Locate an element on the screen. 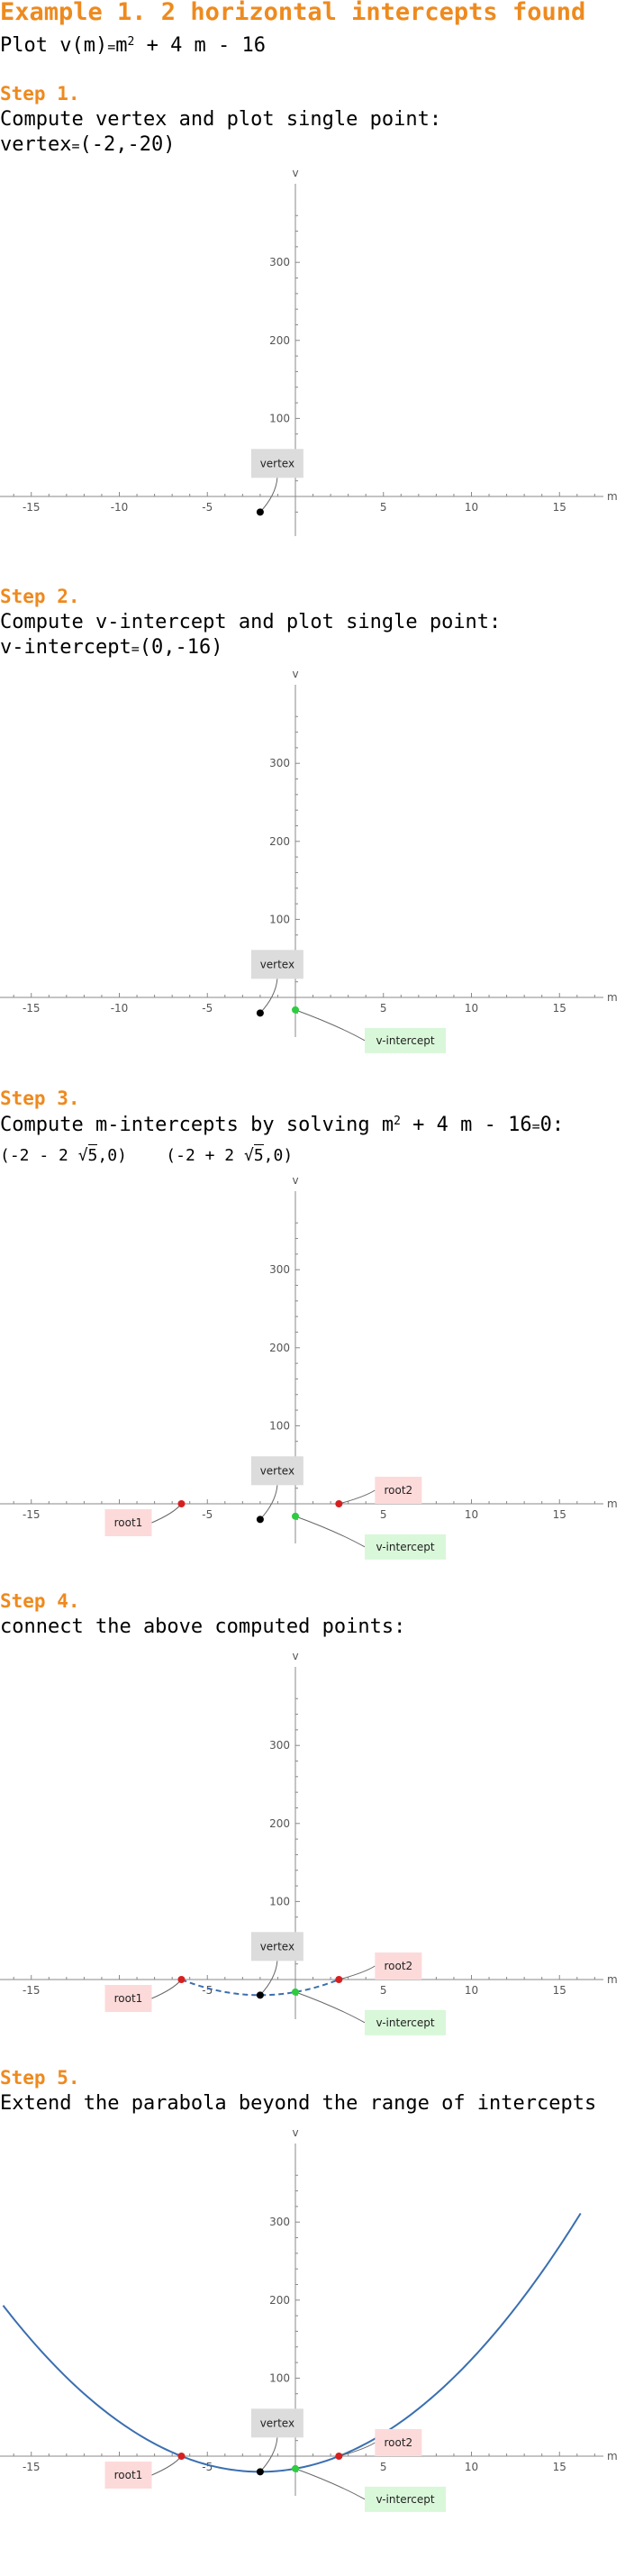  vertex-name: vertex is located at coordinates (36, 144).